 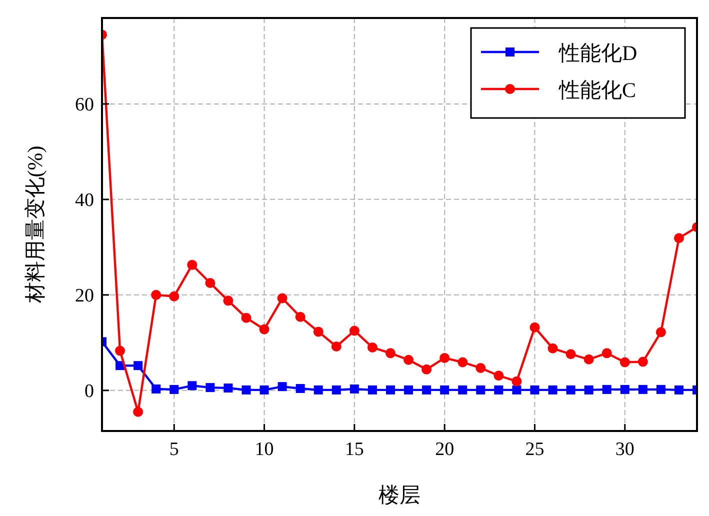 I want to click on x-tick-label: 15, so click(x=354, y=449).